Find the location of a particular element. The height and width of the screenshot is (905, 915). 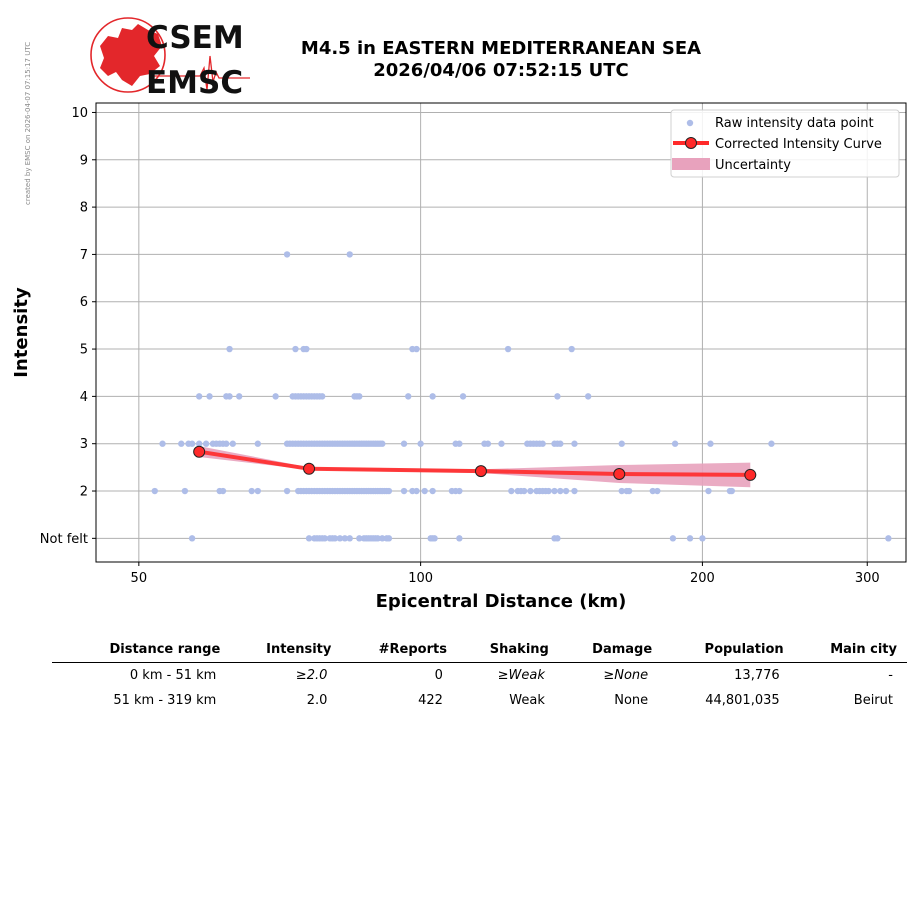

cell-shaking: ≥Weak is located at coordinates (521, 675).